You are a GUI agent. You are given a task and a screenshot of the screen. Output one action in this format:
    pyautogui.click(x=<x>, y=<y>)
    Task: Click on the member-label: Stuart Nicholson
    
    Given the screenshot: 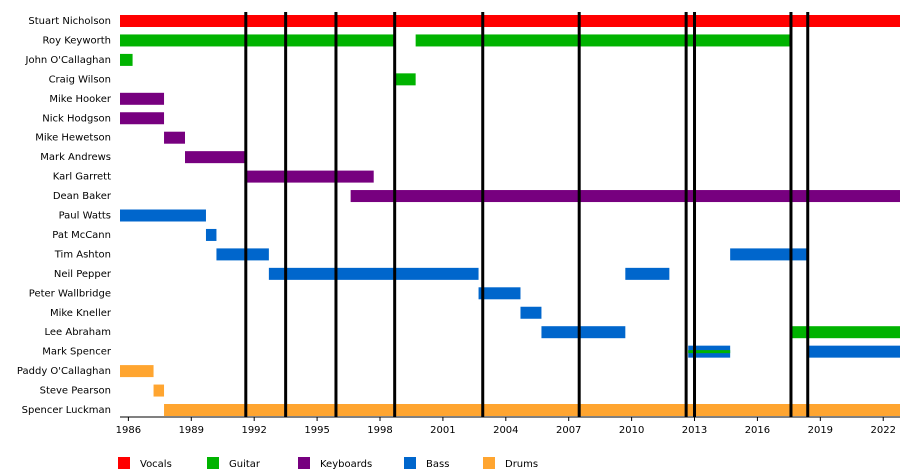 What is the action you would take?
    pyautogui.click(x=69, y=21)
    